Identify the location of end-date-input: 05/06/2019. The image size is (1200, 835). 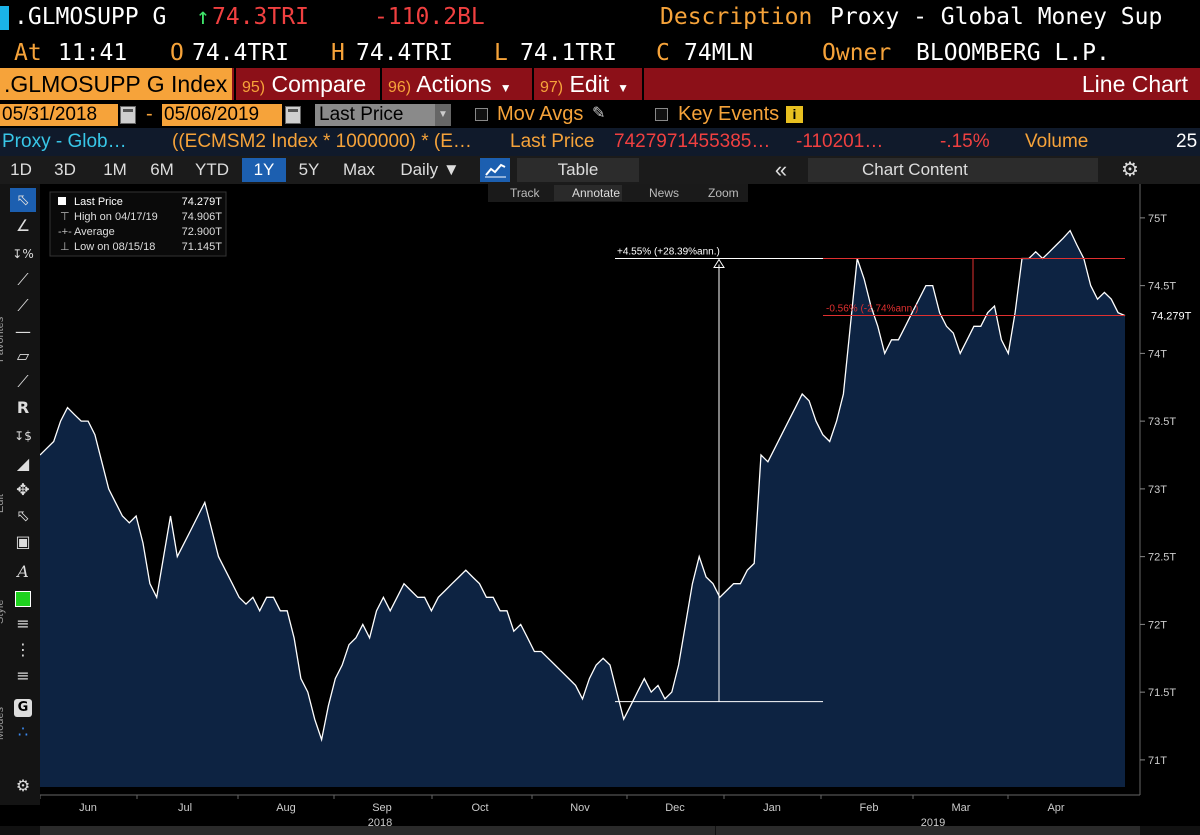
(222, 115).